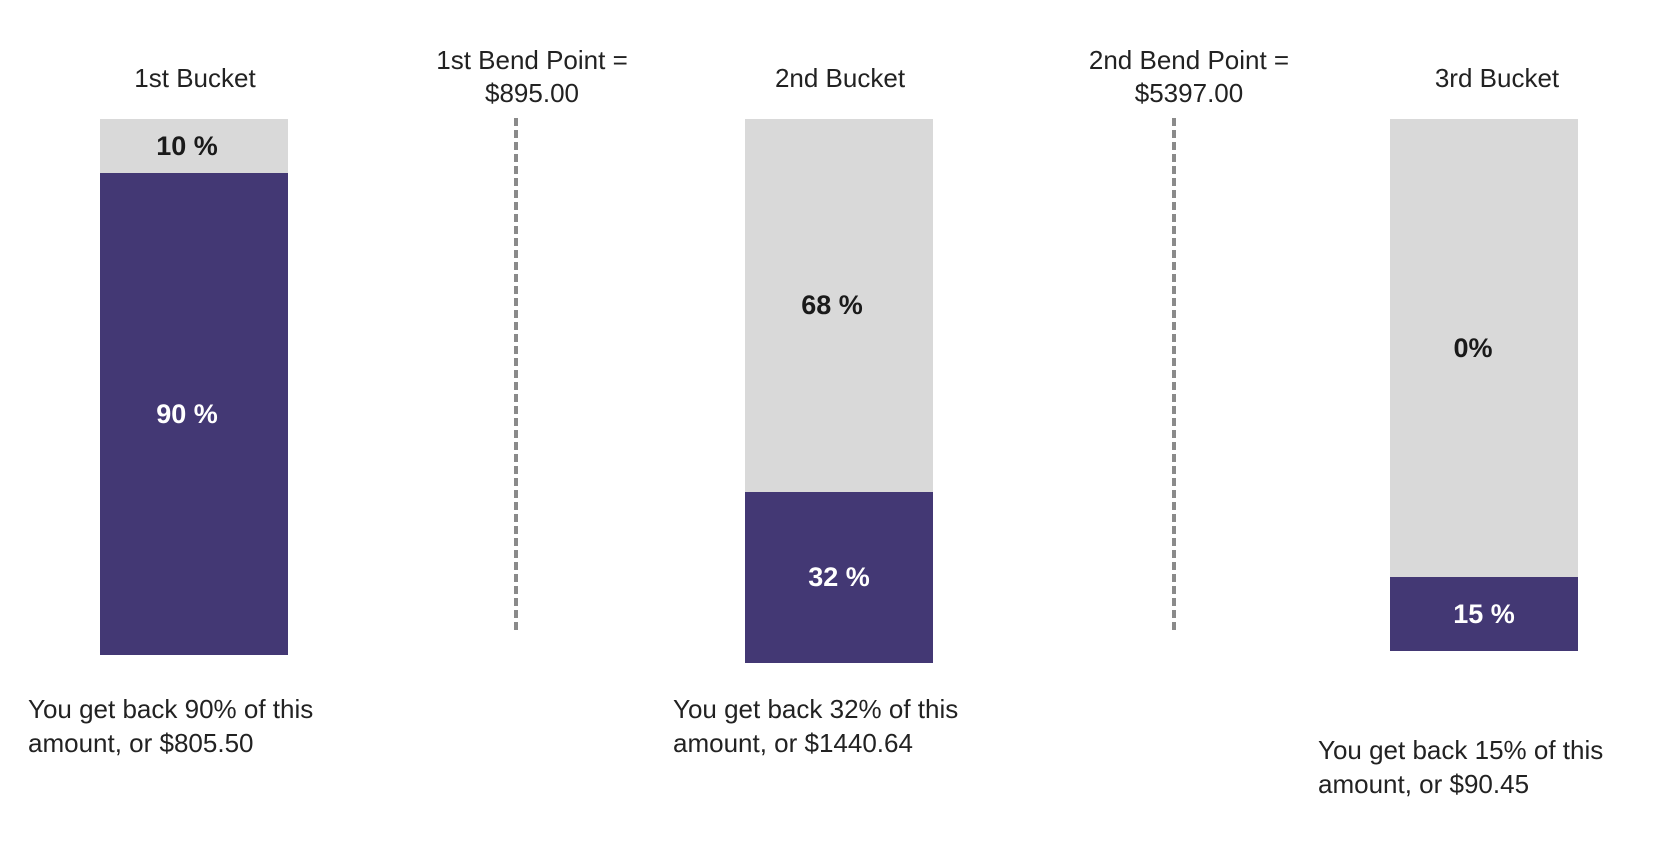 The height and width of the screenshot is (865, 1665). What do you see at coordinates (1484, 614) in the screenshot?
I see `bucket-3-bottom-segment: 15 %` at bounding box center [1484, 614].